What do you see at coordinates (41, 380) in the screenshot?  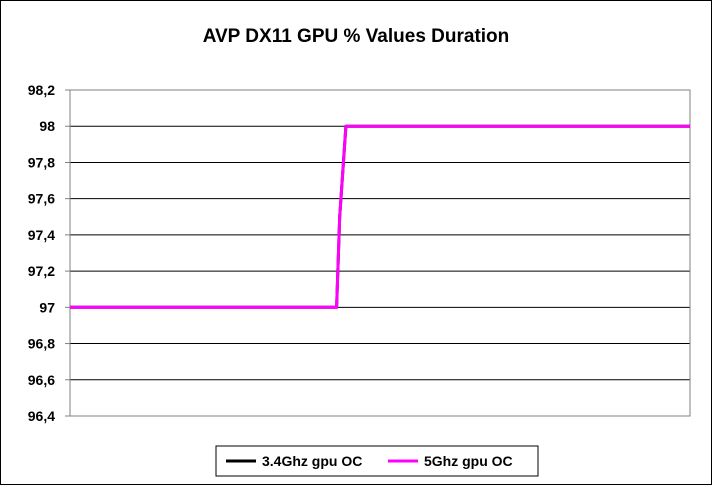 I see `y-tick-label: 96,6` at bounding box center [41, 380].